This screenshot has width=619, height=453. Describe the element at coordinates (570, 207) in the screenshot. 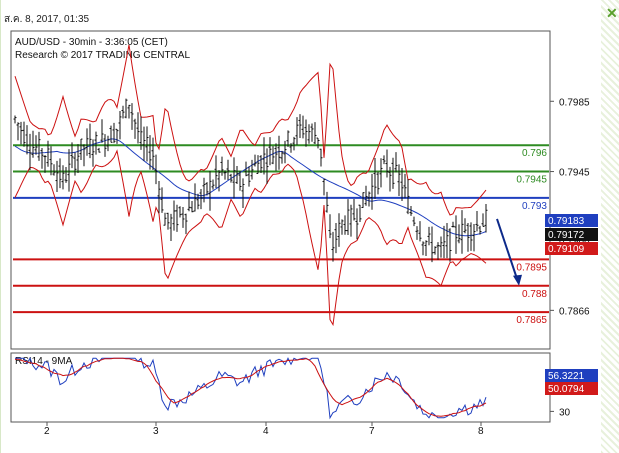

I see `y-axis: 0.7985 0.7945 0.7906 0.7866` at that location.